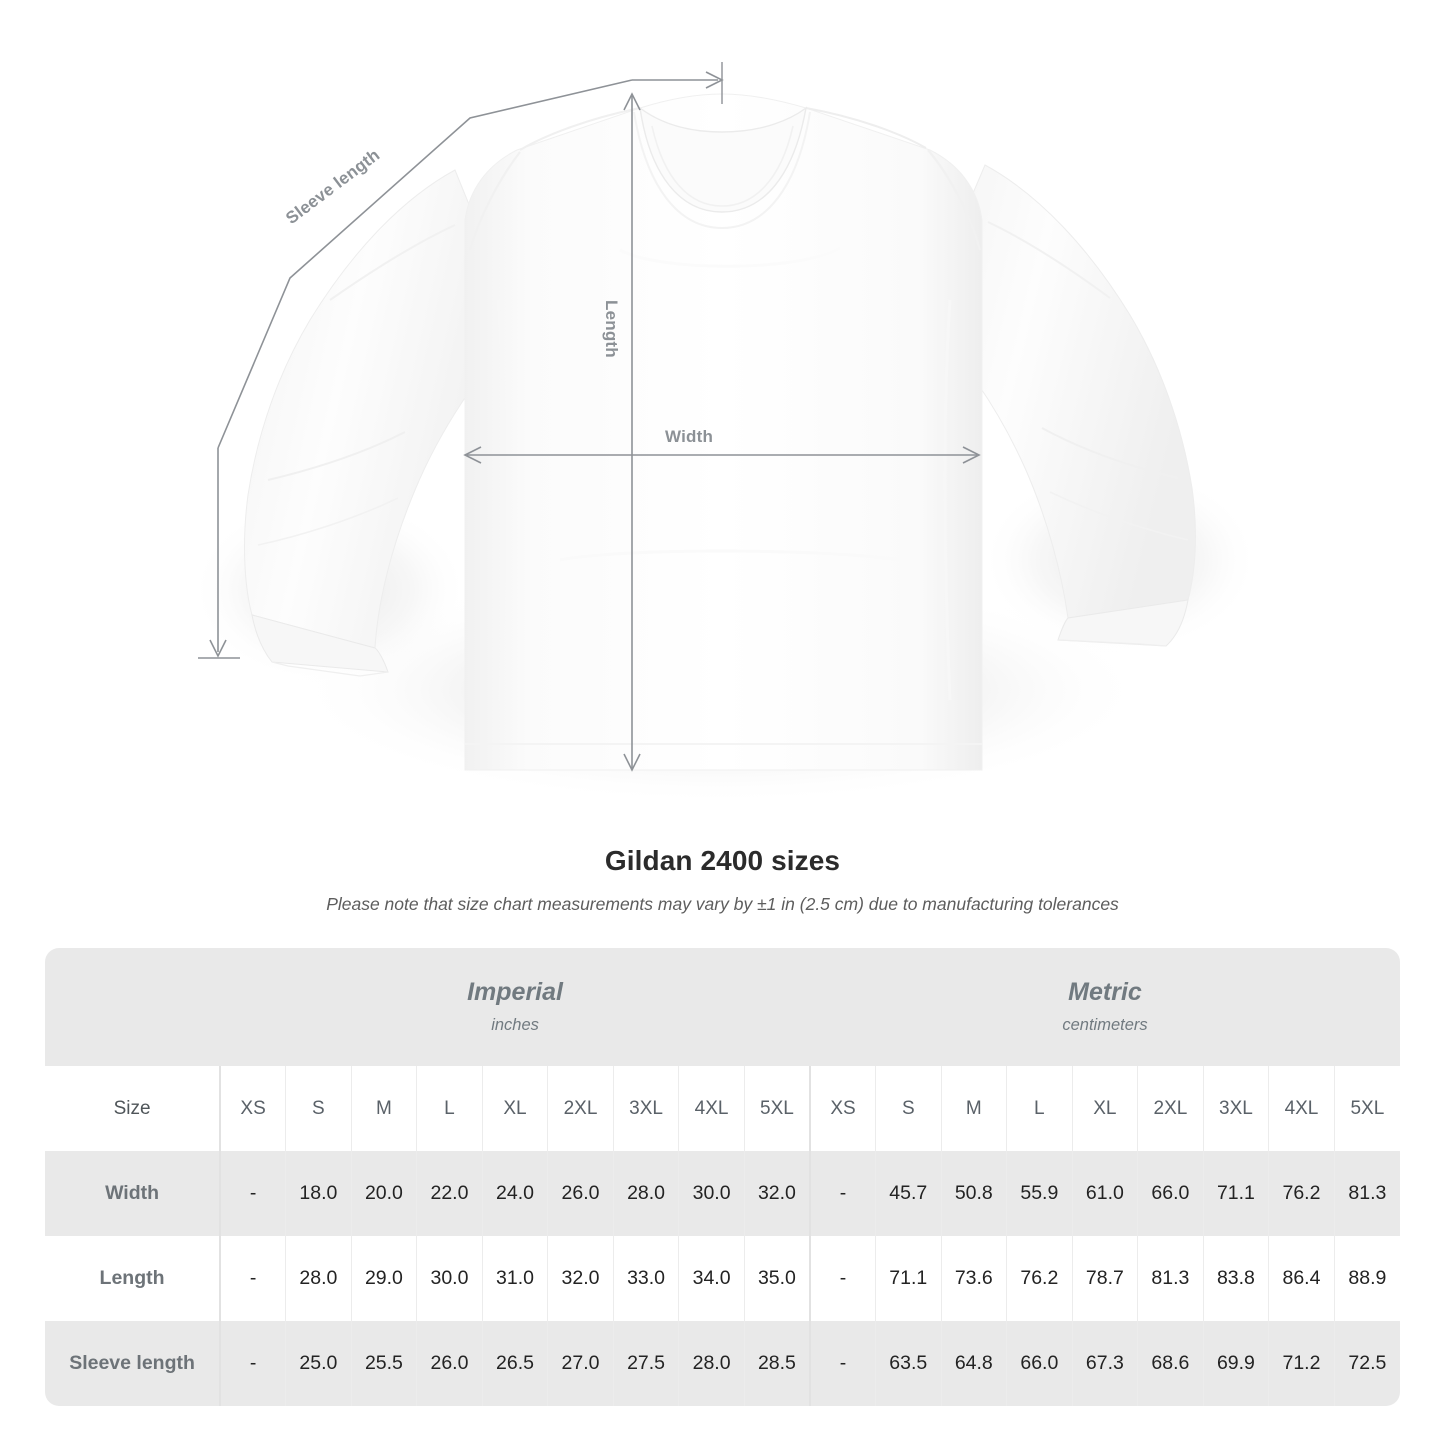 This screenshot has height=1445, width=1445. What do you see at coordinates (646, 1363) in the screenshot?
I see `cell-sleeve-imp-6: 27.5` at bounding box center [646, 1363].